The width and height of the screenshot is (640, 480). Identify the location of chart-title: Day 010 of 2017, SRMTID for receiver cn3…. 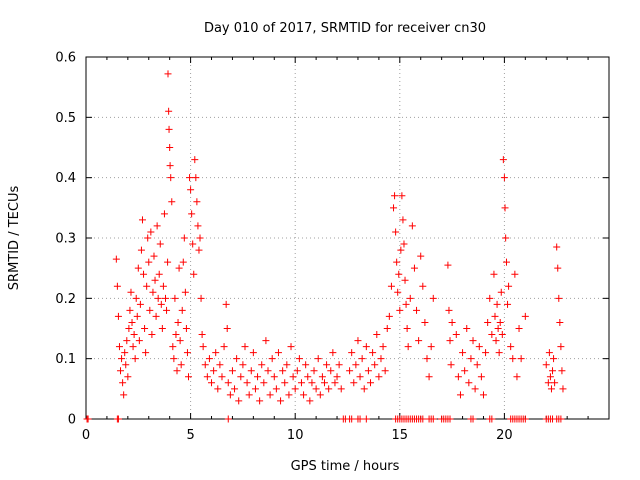
(345, 28).